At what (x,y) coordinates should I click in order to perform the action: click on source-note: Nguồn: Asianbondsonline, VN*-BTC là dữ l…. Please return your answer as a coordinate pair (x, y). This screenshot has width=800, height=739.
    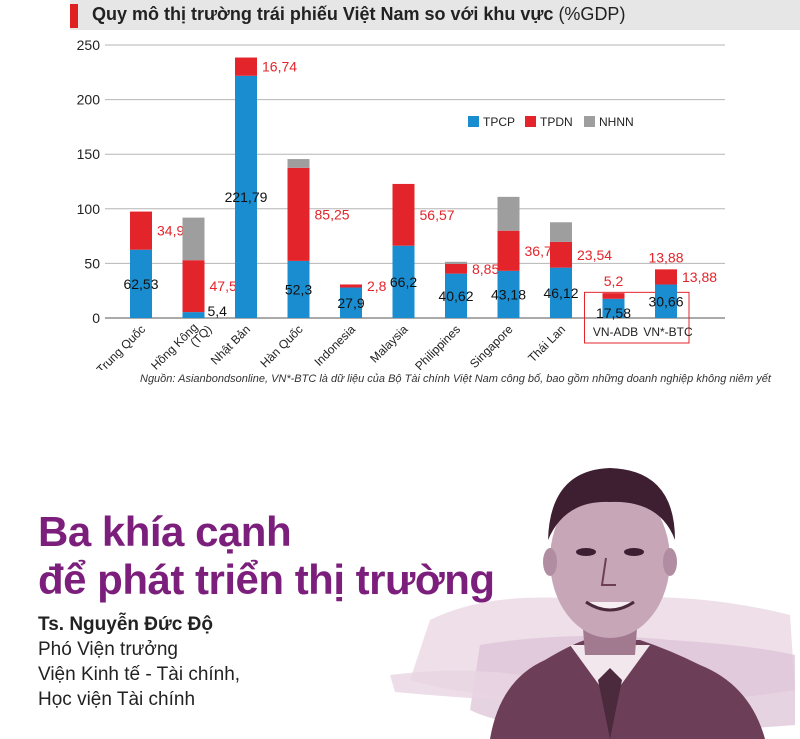
    Looking at the image, I should click on (455, 379).